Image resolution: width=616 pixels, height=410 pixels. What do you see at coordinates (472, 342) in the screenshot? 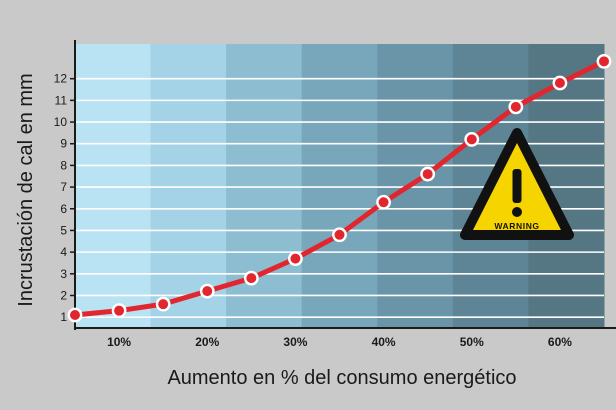
I see `x-tick-label: 50%` at bounding box center [472, 342].